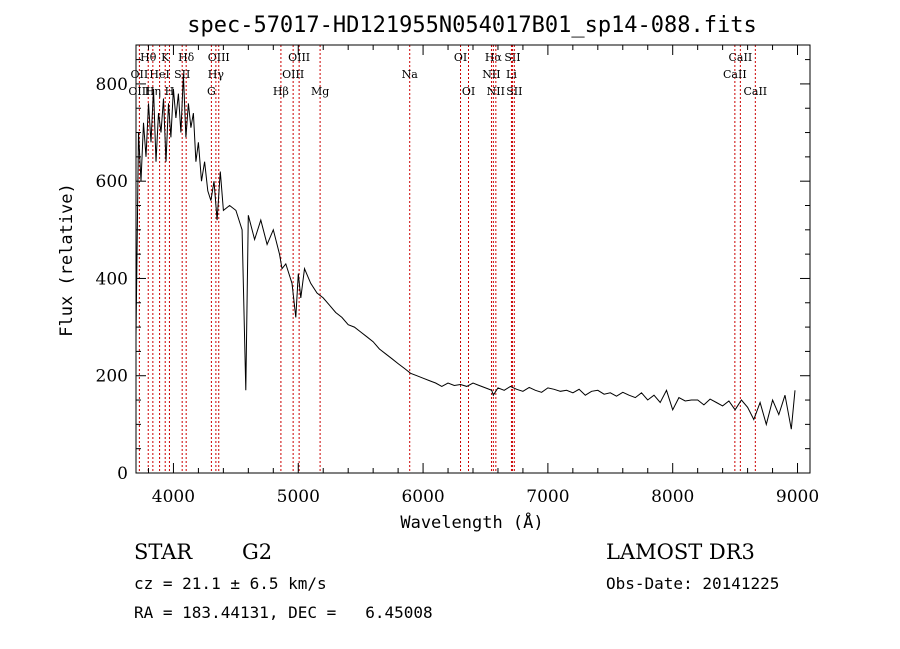  I want to click on spectral-line-label: HeI, so click(159, 74).